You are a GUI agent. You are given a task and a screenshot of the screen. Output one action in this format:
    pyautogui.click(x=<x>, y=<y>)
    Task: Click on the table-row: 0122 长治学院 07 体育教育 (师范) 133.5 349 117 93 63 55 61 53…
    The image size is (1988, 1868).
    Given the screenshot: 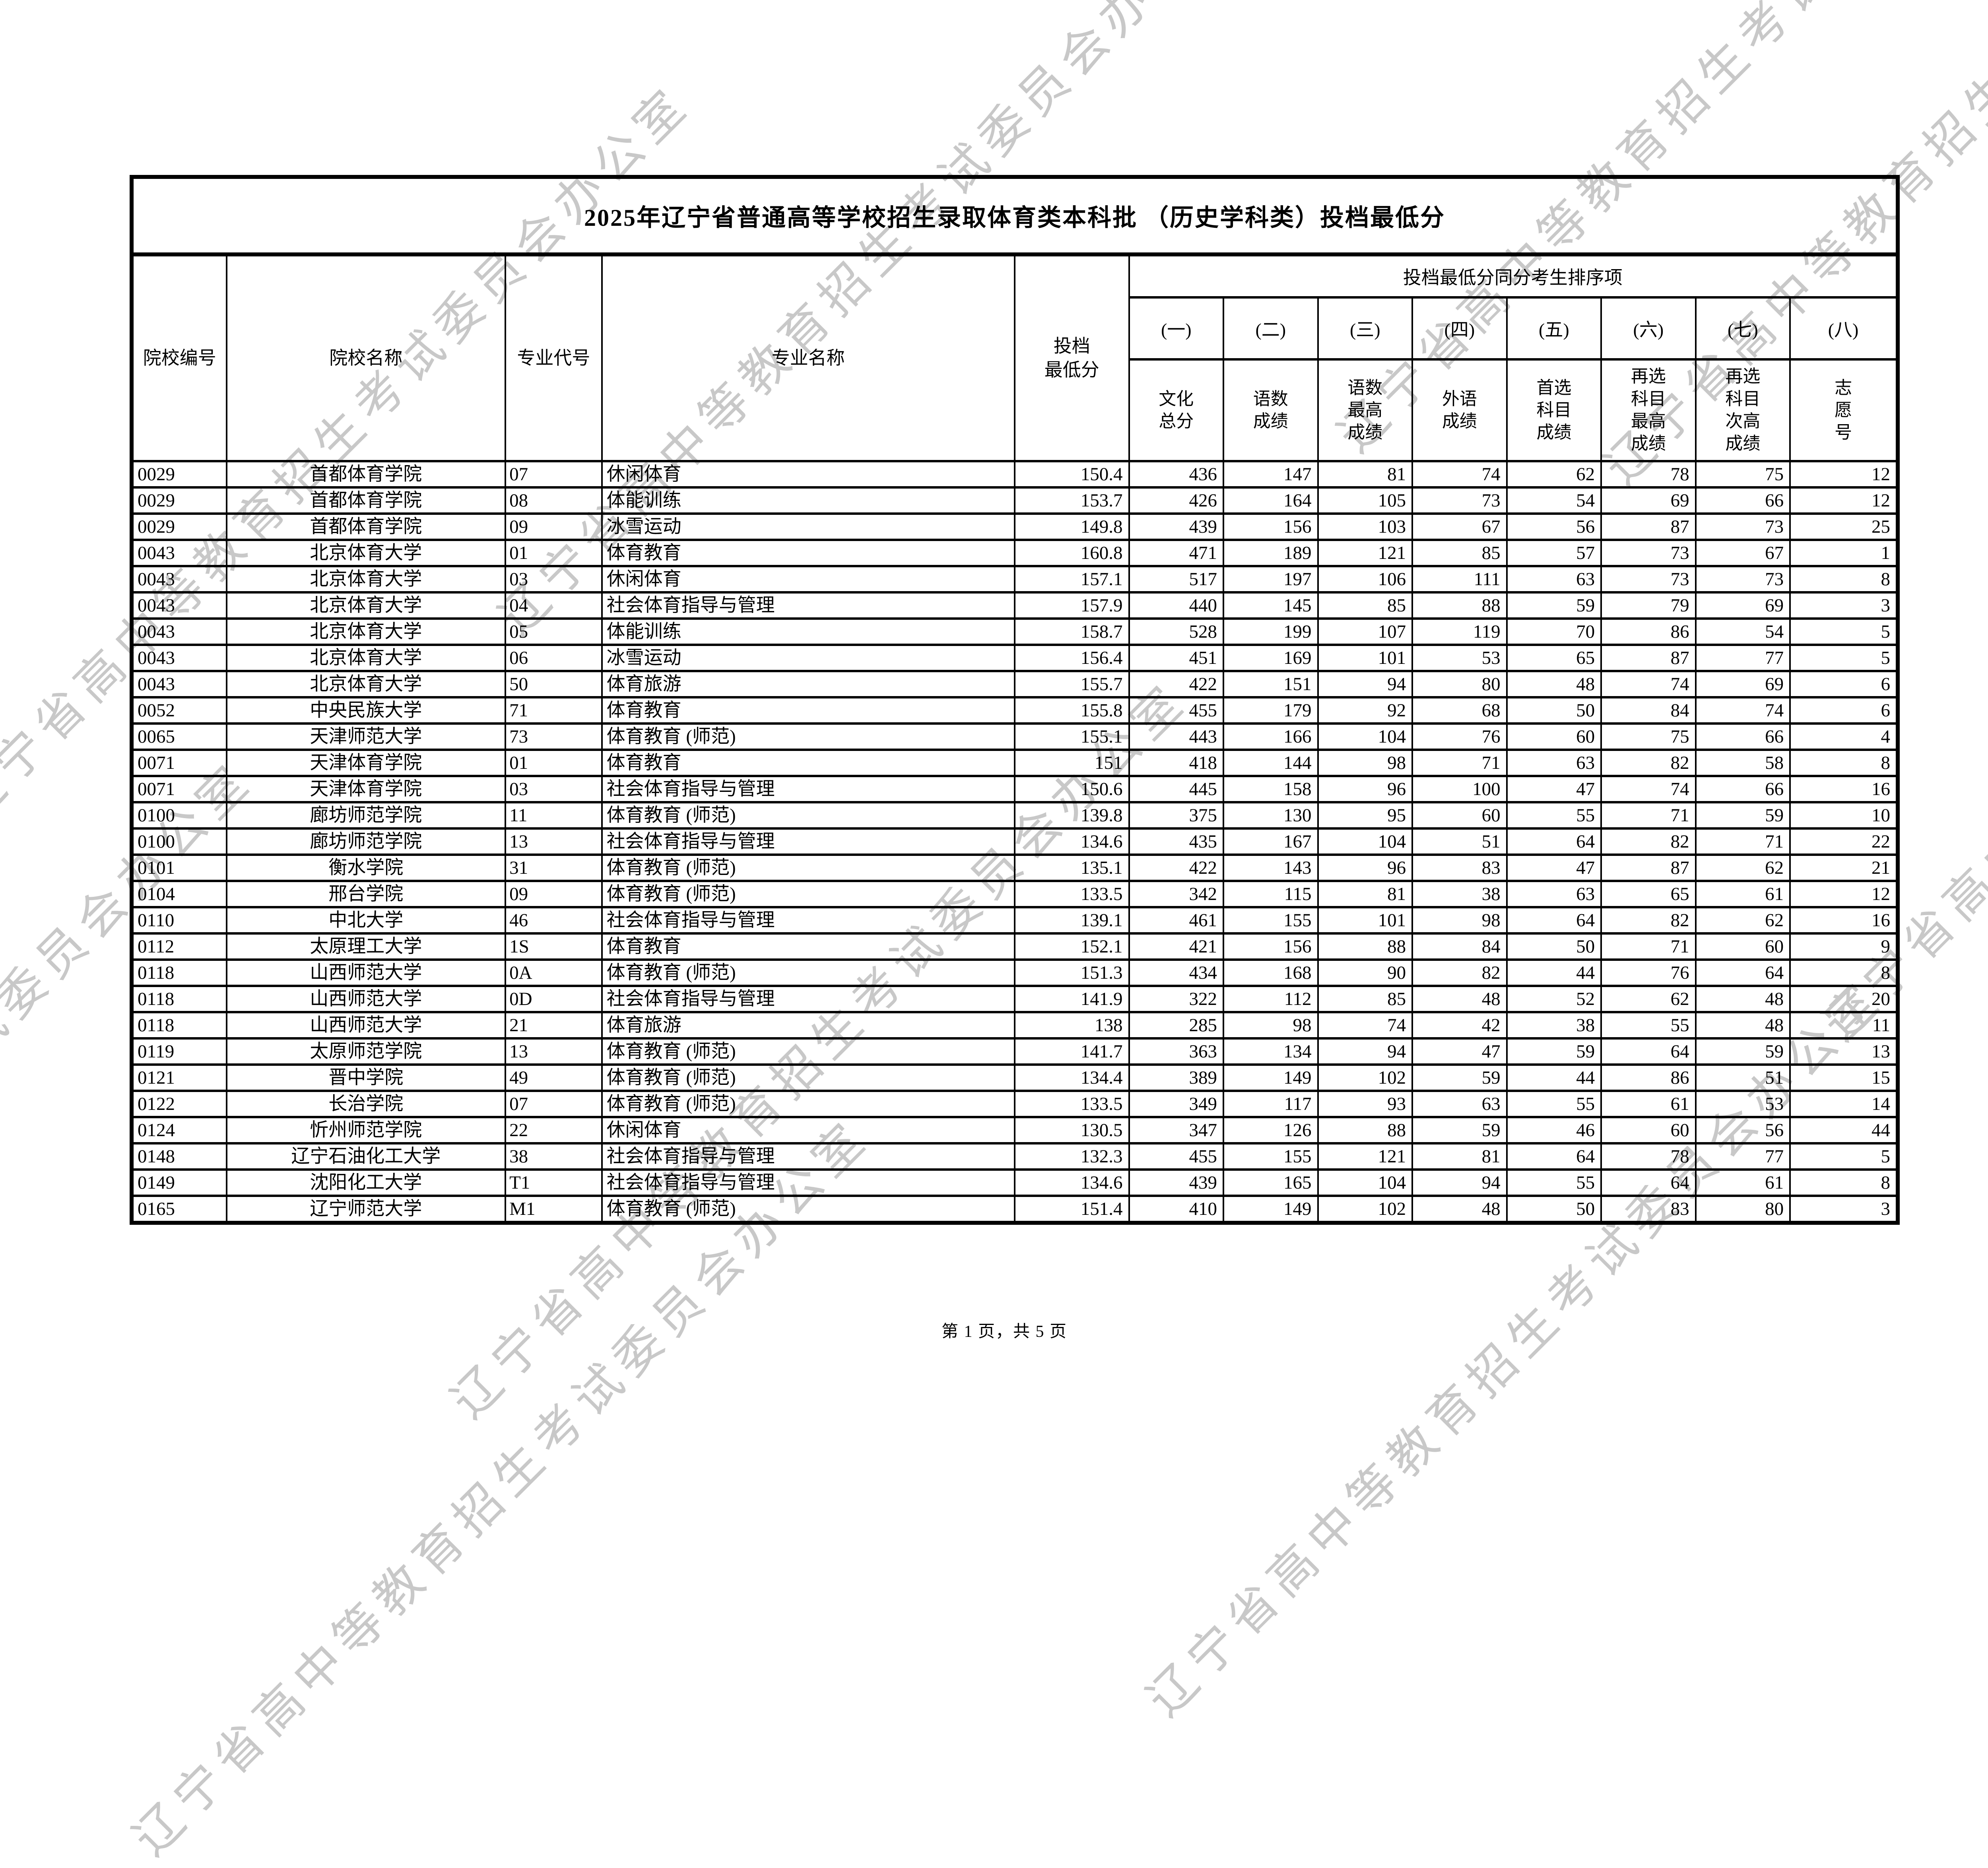 What is the action you would take?
    pyautogui.click(x=1015, y=1104)
    